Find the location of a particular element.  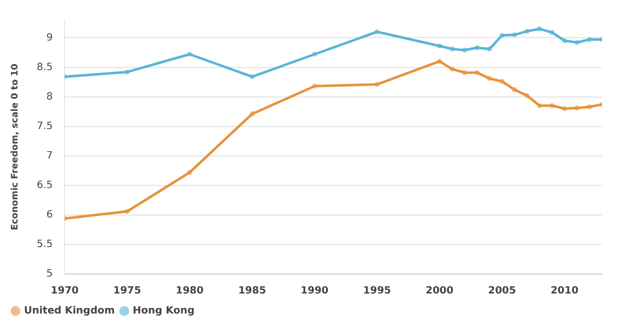

y-tick-label: 5.5 is located at coordinates (44, 244).